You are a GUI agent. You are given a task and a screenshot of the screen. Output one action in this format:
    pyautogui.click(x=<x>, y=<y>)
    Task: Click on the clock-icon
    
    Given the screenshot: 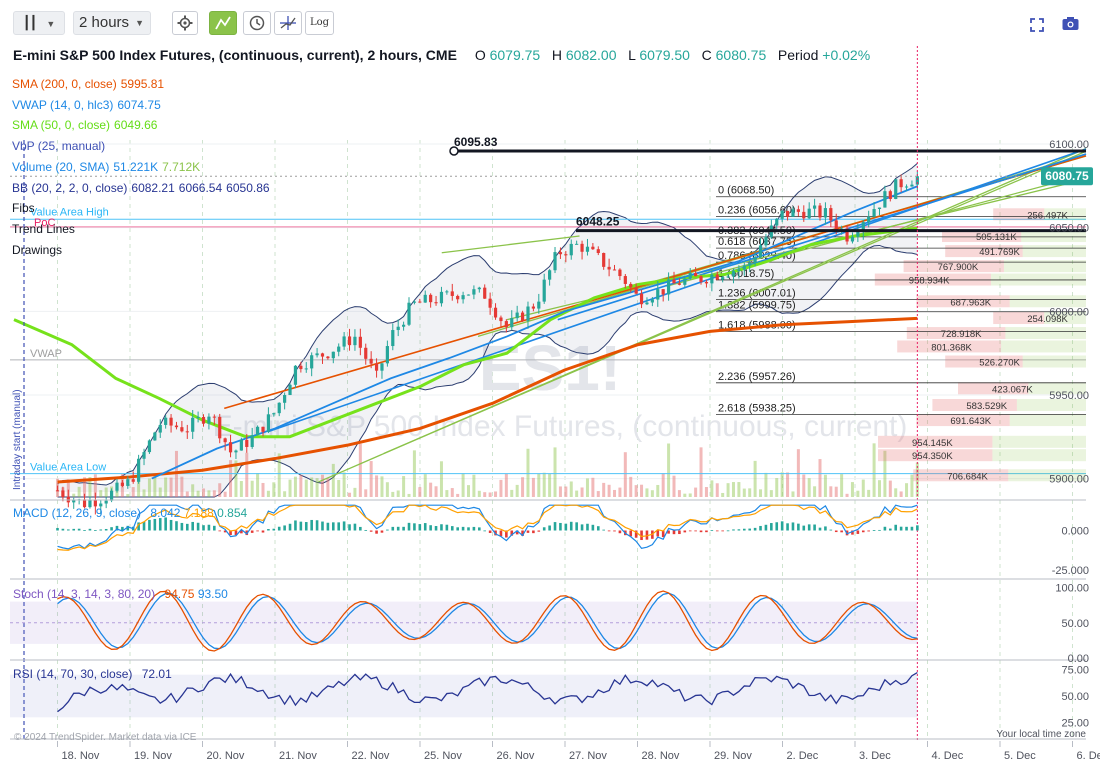 What is the action you would take?
    pyautogui.click(x=257, y=23)
    